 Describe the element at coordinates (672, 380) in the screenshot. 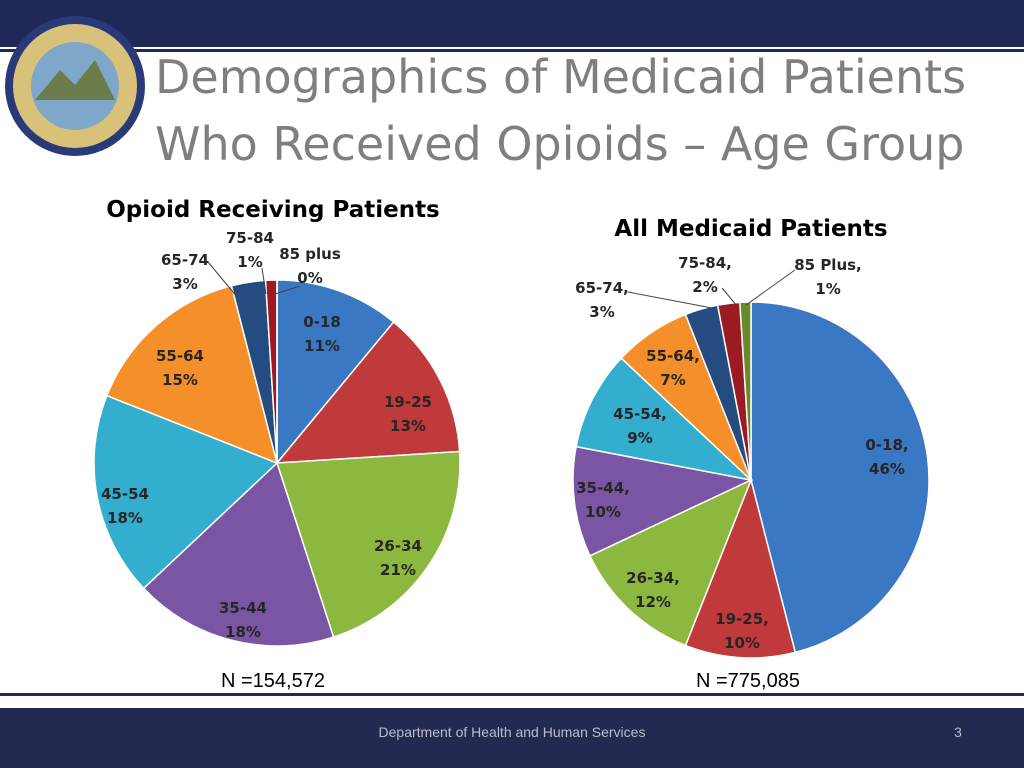

I see `slice-value-label: 7%` at that location.